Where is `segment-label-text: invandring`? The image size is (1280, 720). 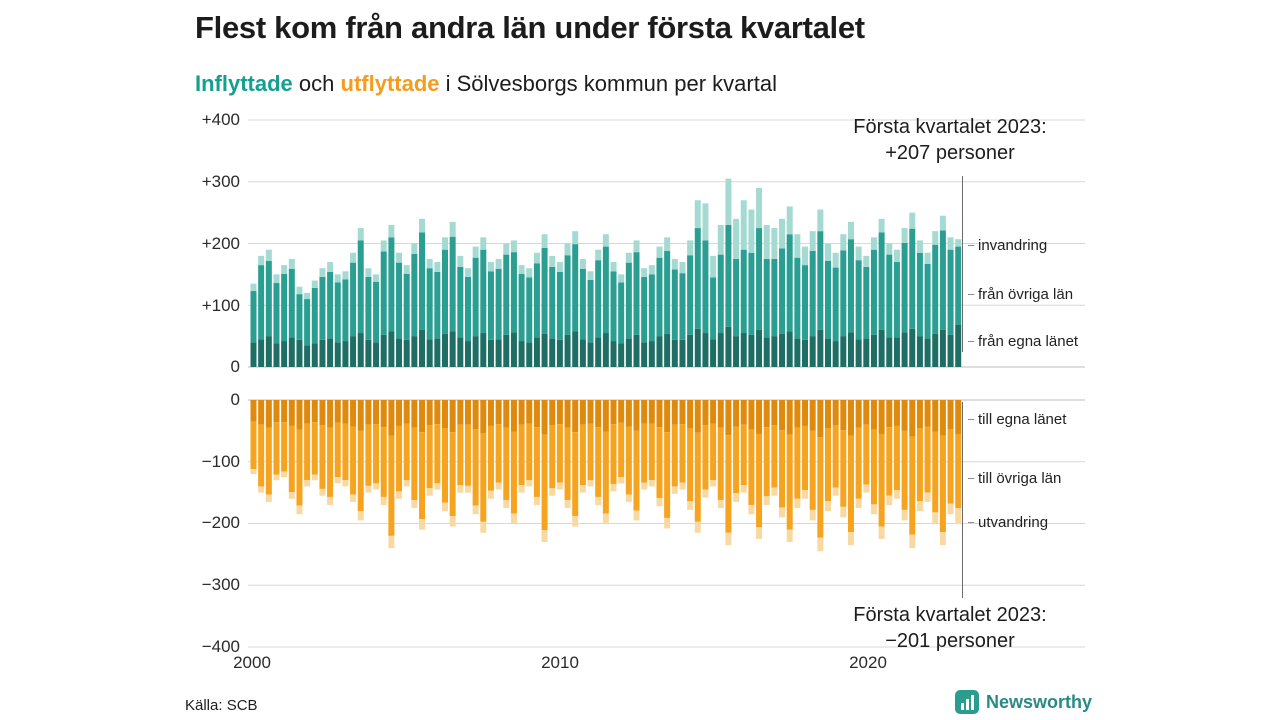 segment-label-text: invandring is located at coordinates (1013, 245).